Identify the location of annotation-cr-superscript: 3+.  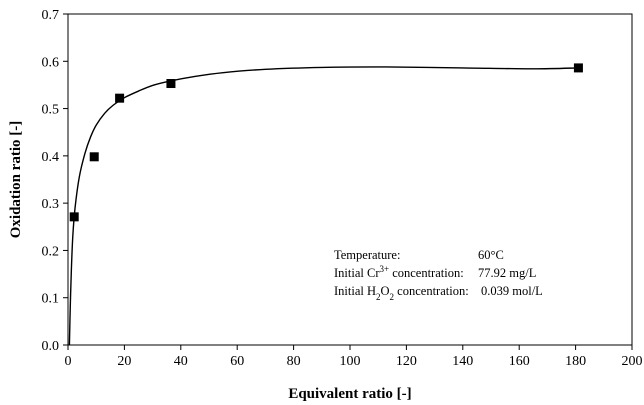
(384, 269).